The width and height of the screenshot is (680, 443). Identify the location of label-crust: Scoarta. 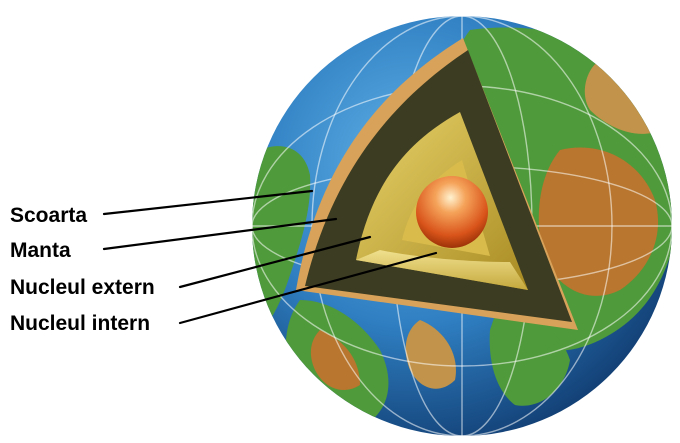
(48, 215).